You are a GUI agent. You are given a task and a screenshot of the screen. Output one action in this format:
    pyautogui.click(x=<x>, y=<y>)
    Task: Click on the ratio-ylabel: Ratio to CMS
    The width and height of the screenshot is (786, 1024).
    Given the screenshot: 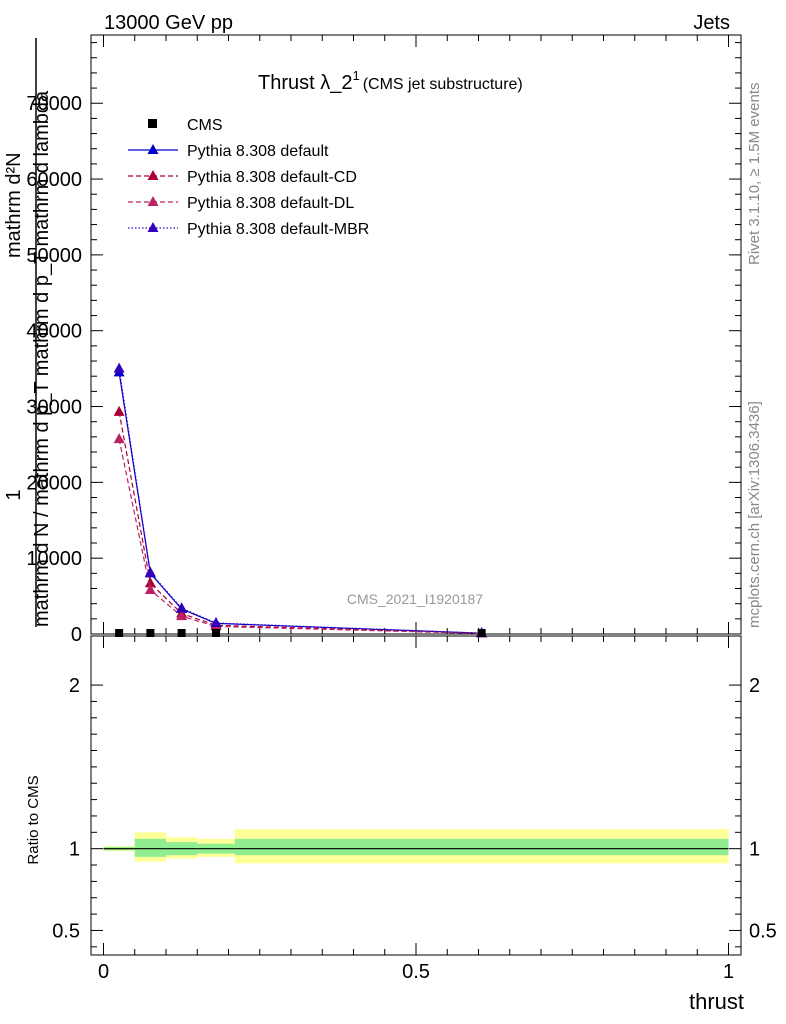 What is the action you would take?
    pyautogui.click(x=33, y=819)
    